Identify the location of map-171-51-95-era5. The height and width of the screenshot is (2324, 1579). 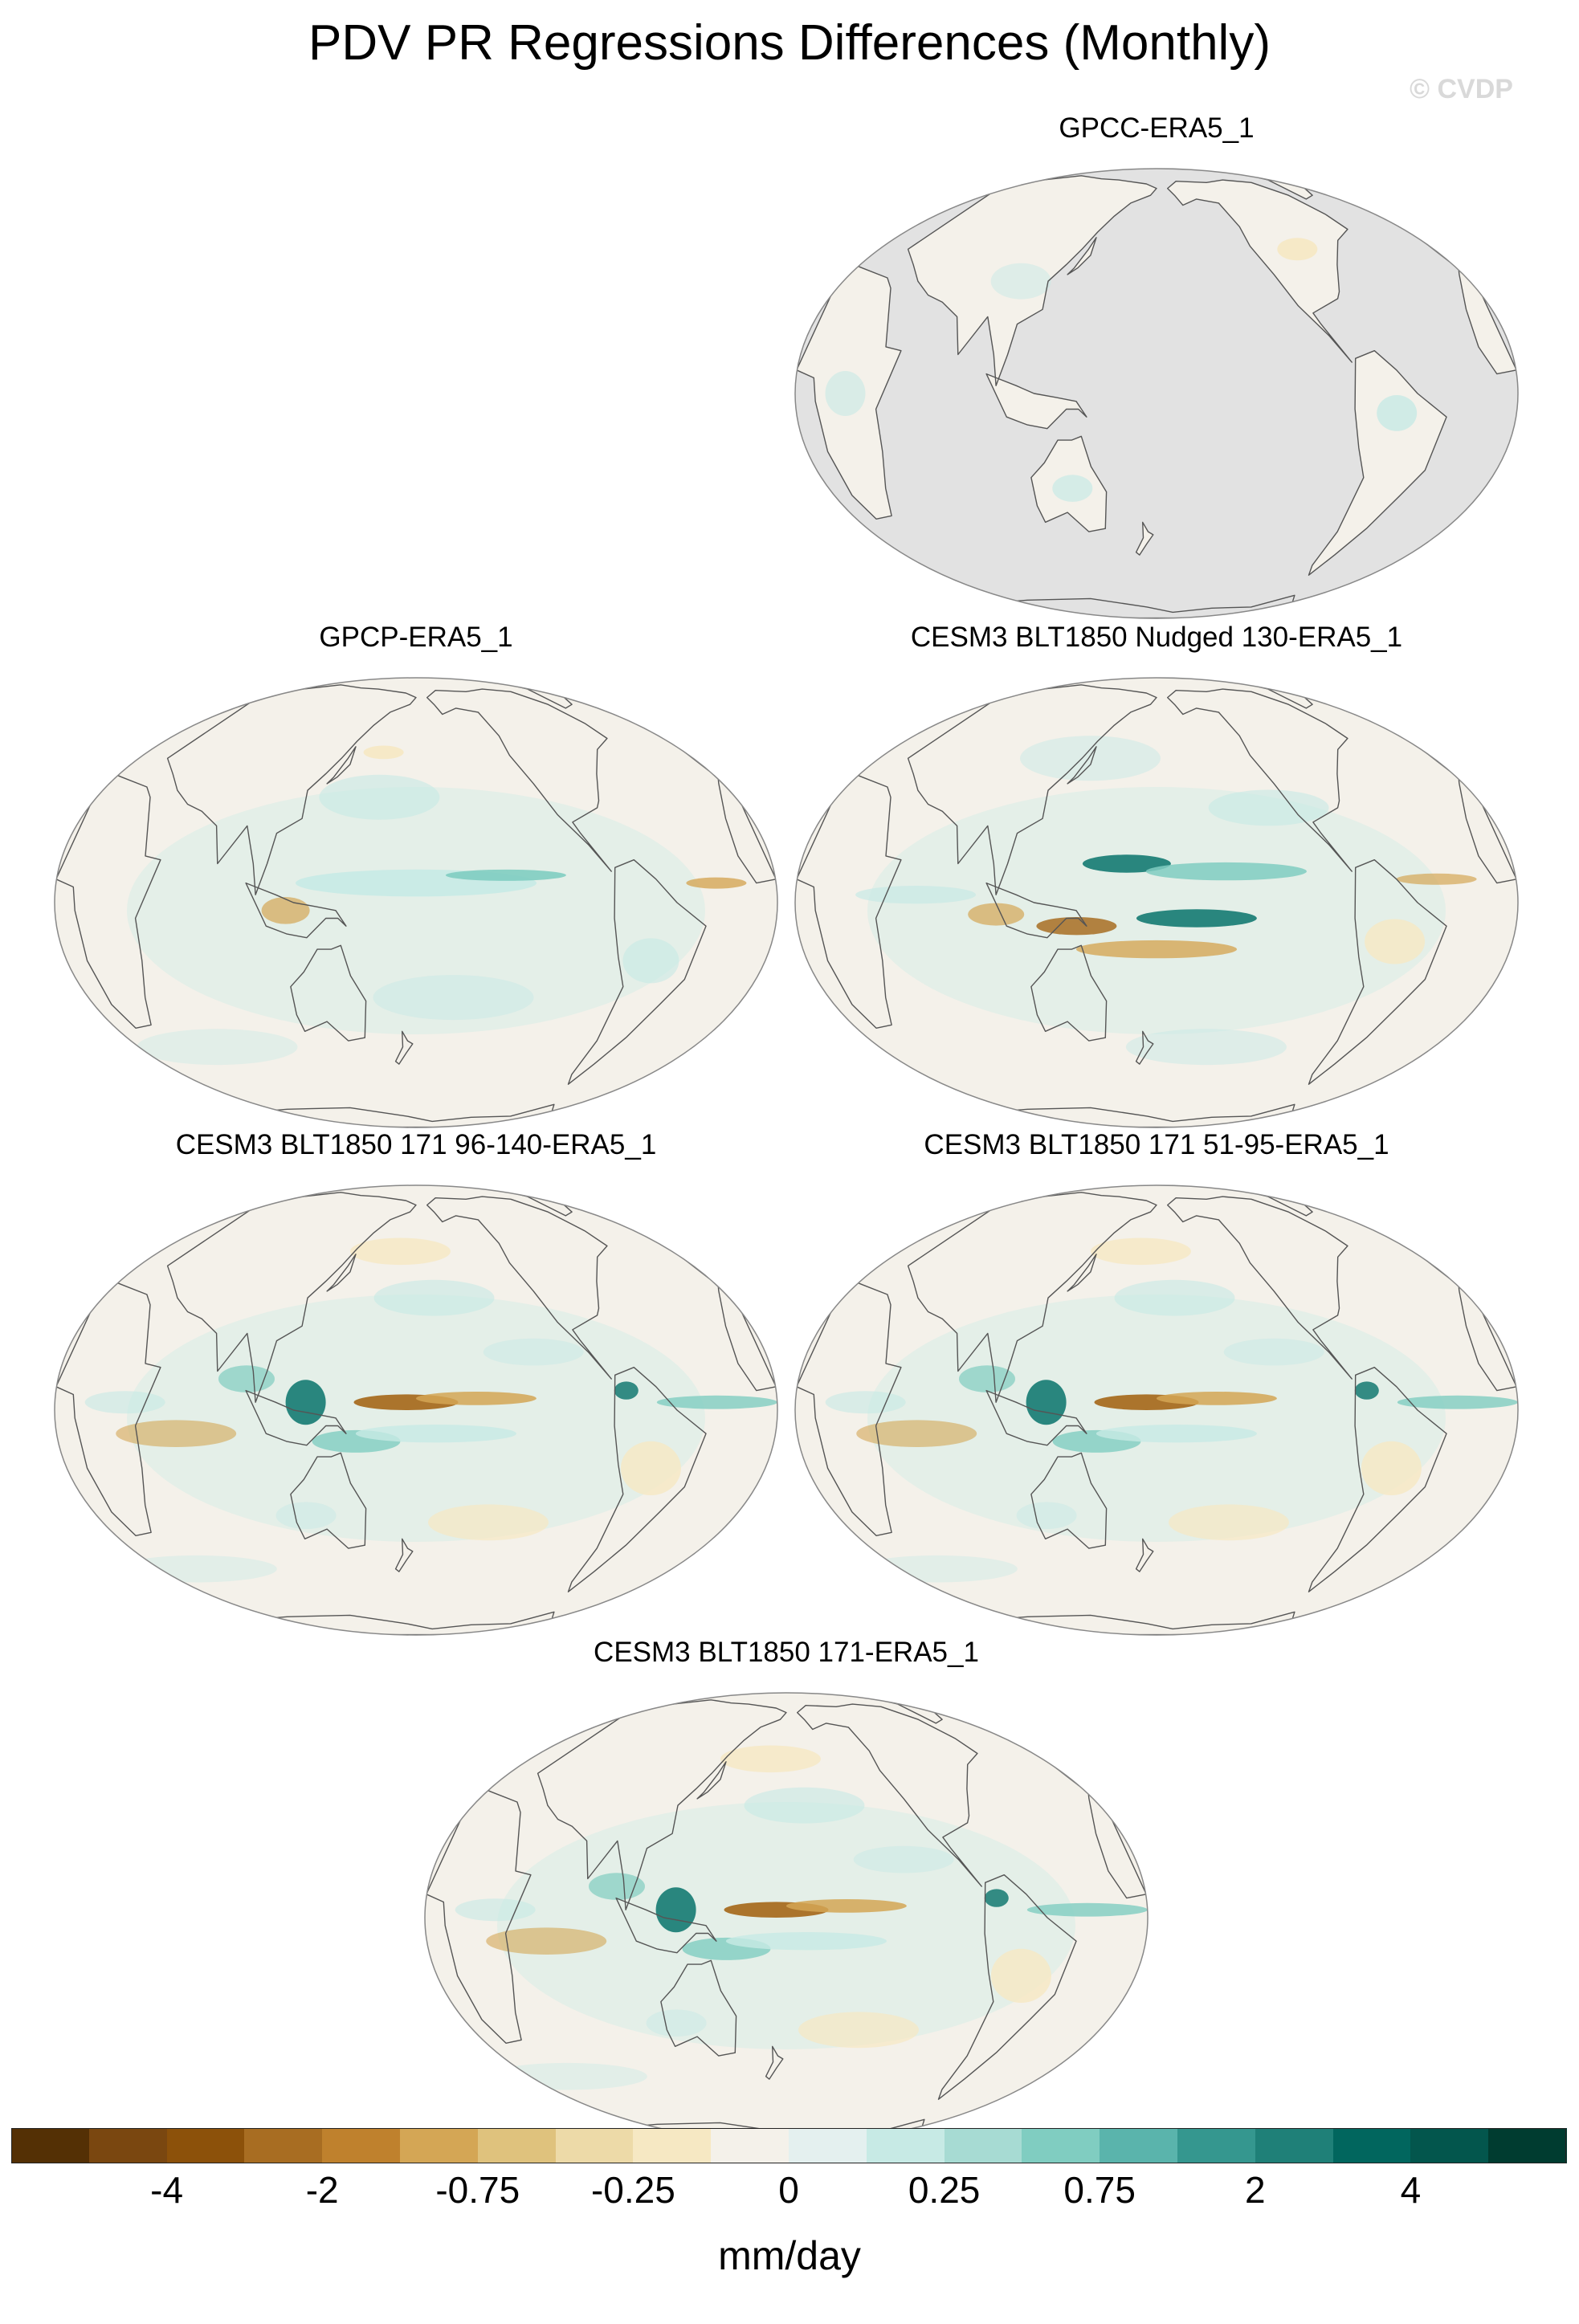
(1156, 1410).